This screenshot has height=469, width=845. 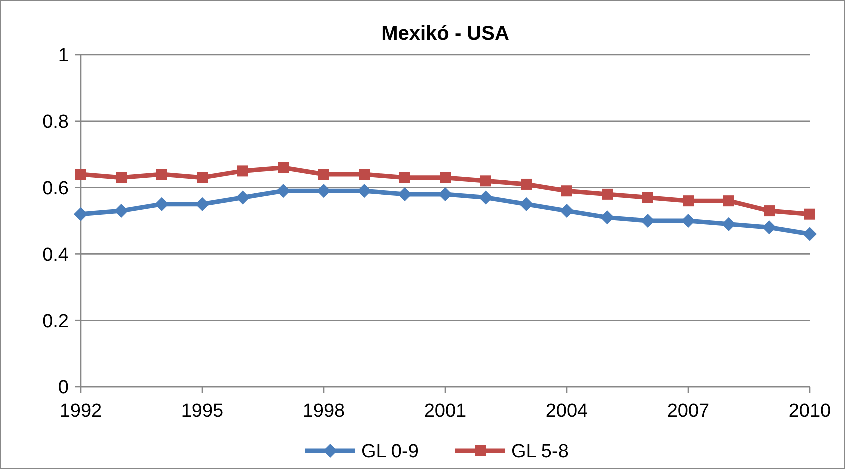 What do you see at coordinates (55, 189) in the screenshot?
I see `y-tick-label: 0.6` at bounding box center [55, 189].